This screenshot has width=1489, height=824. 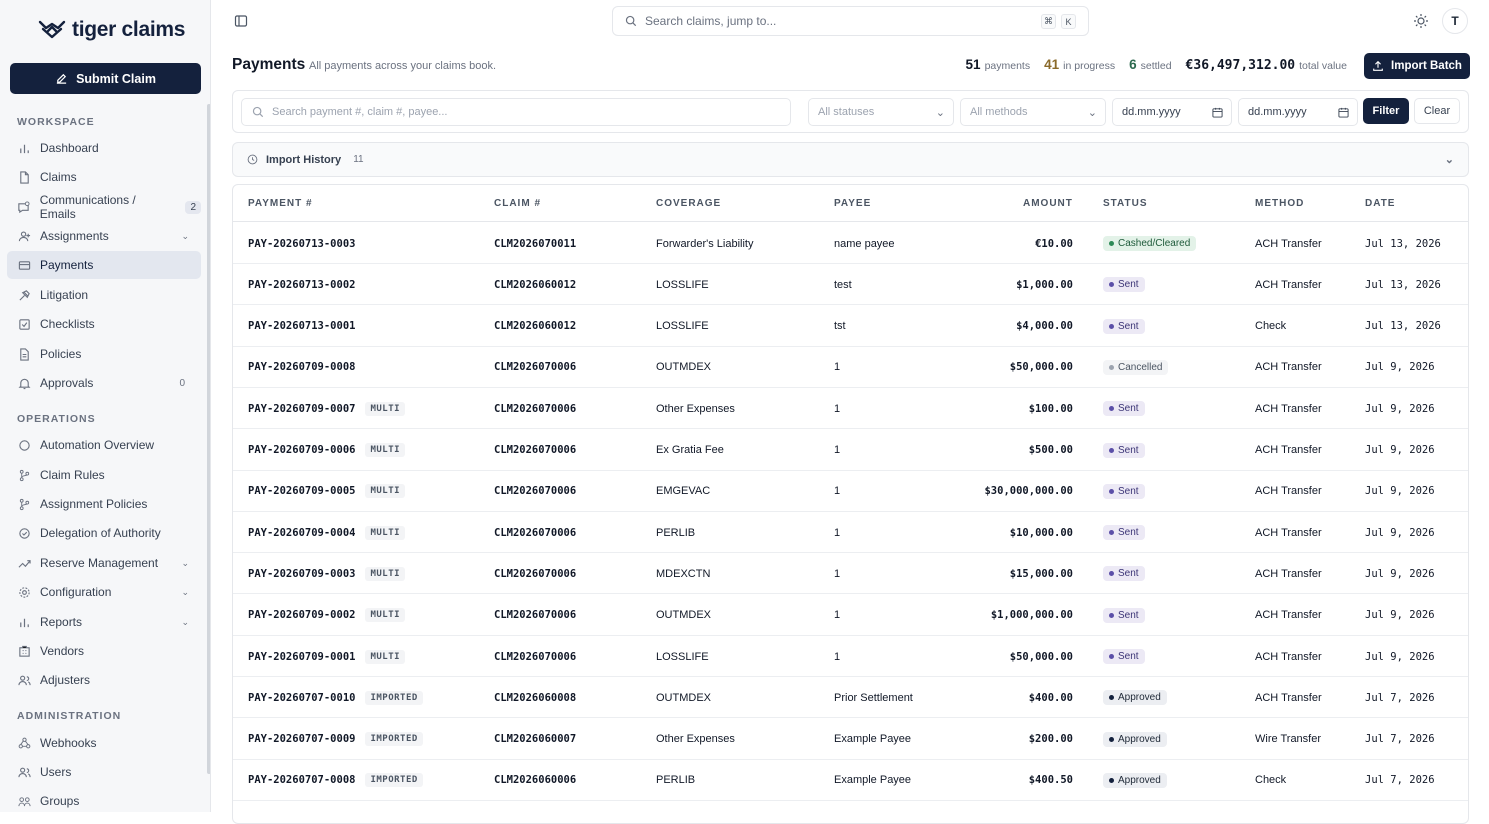 I want to click on sidebar-item-dashboard: Dashboard, so click(x=104, y=148).